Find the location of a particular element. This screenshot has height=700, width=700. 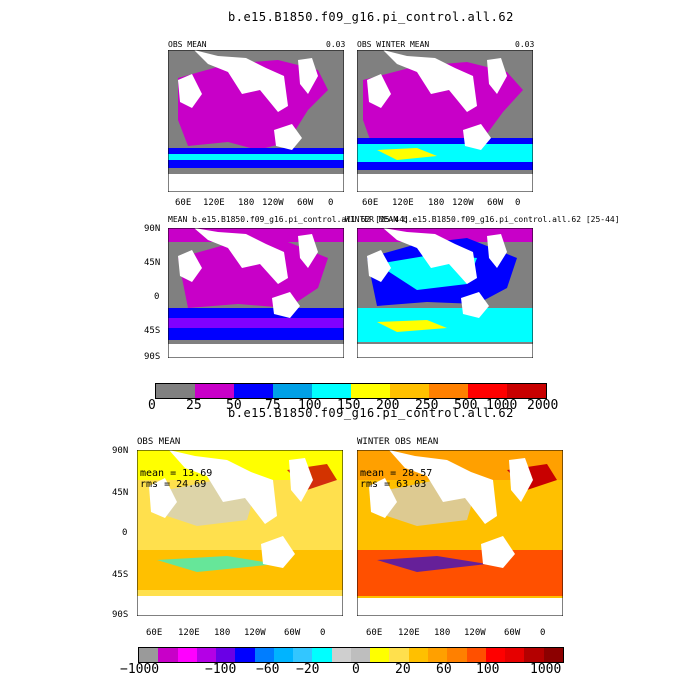

stat-mean-right: mean = 28.57 is located at coordinates (396, 473).